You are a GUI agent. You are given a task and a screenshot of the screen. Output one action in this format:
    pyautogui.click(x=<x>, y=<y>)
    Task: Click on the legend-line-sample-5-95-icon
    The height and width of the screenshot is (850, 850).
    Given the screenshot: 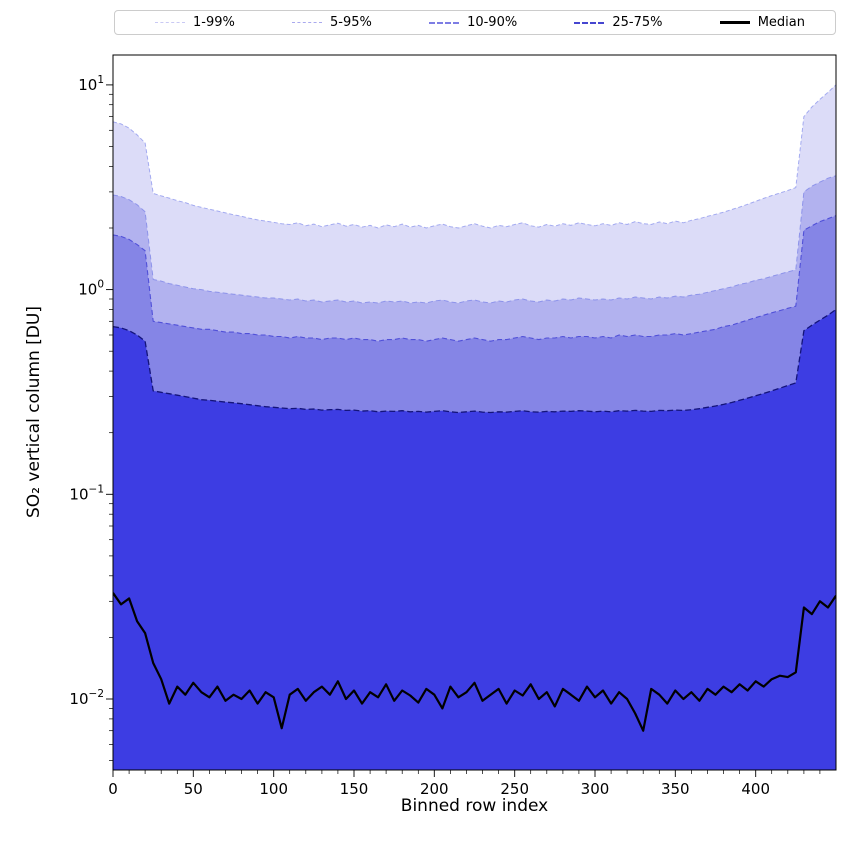 What is the action you would take?
    pyautogui.click(x=307, y=22)
    